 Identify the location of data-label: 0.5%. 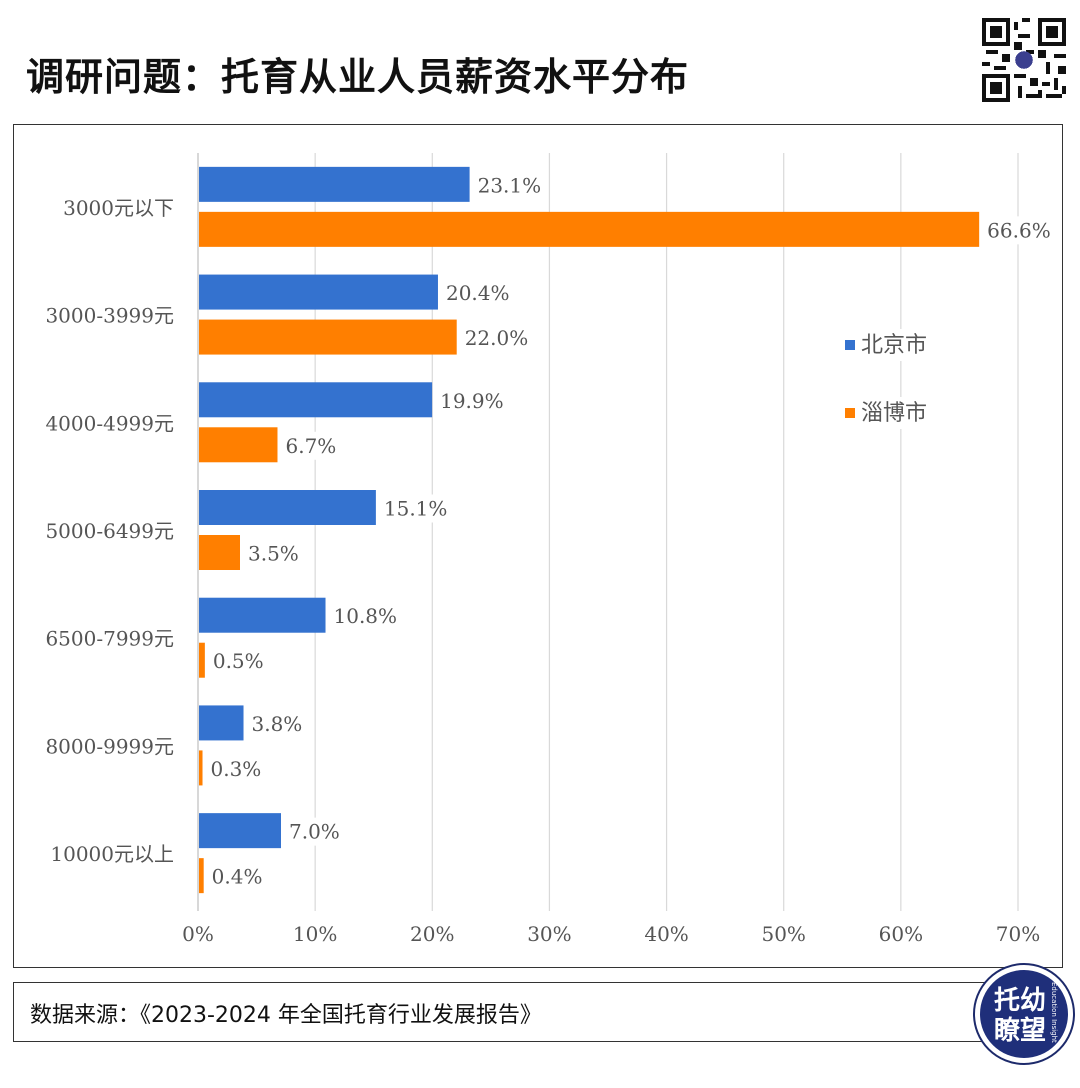
(238, 661).